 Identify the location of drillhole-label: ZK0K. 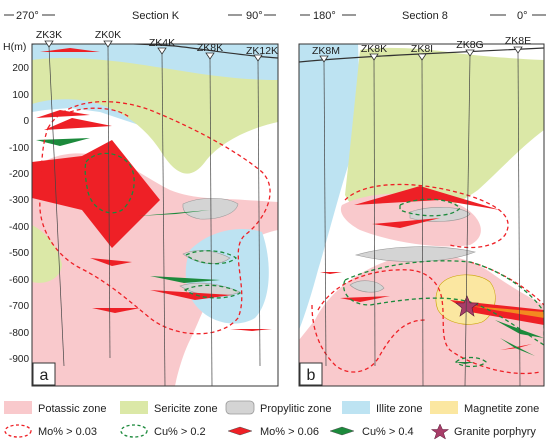
(108, 35).